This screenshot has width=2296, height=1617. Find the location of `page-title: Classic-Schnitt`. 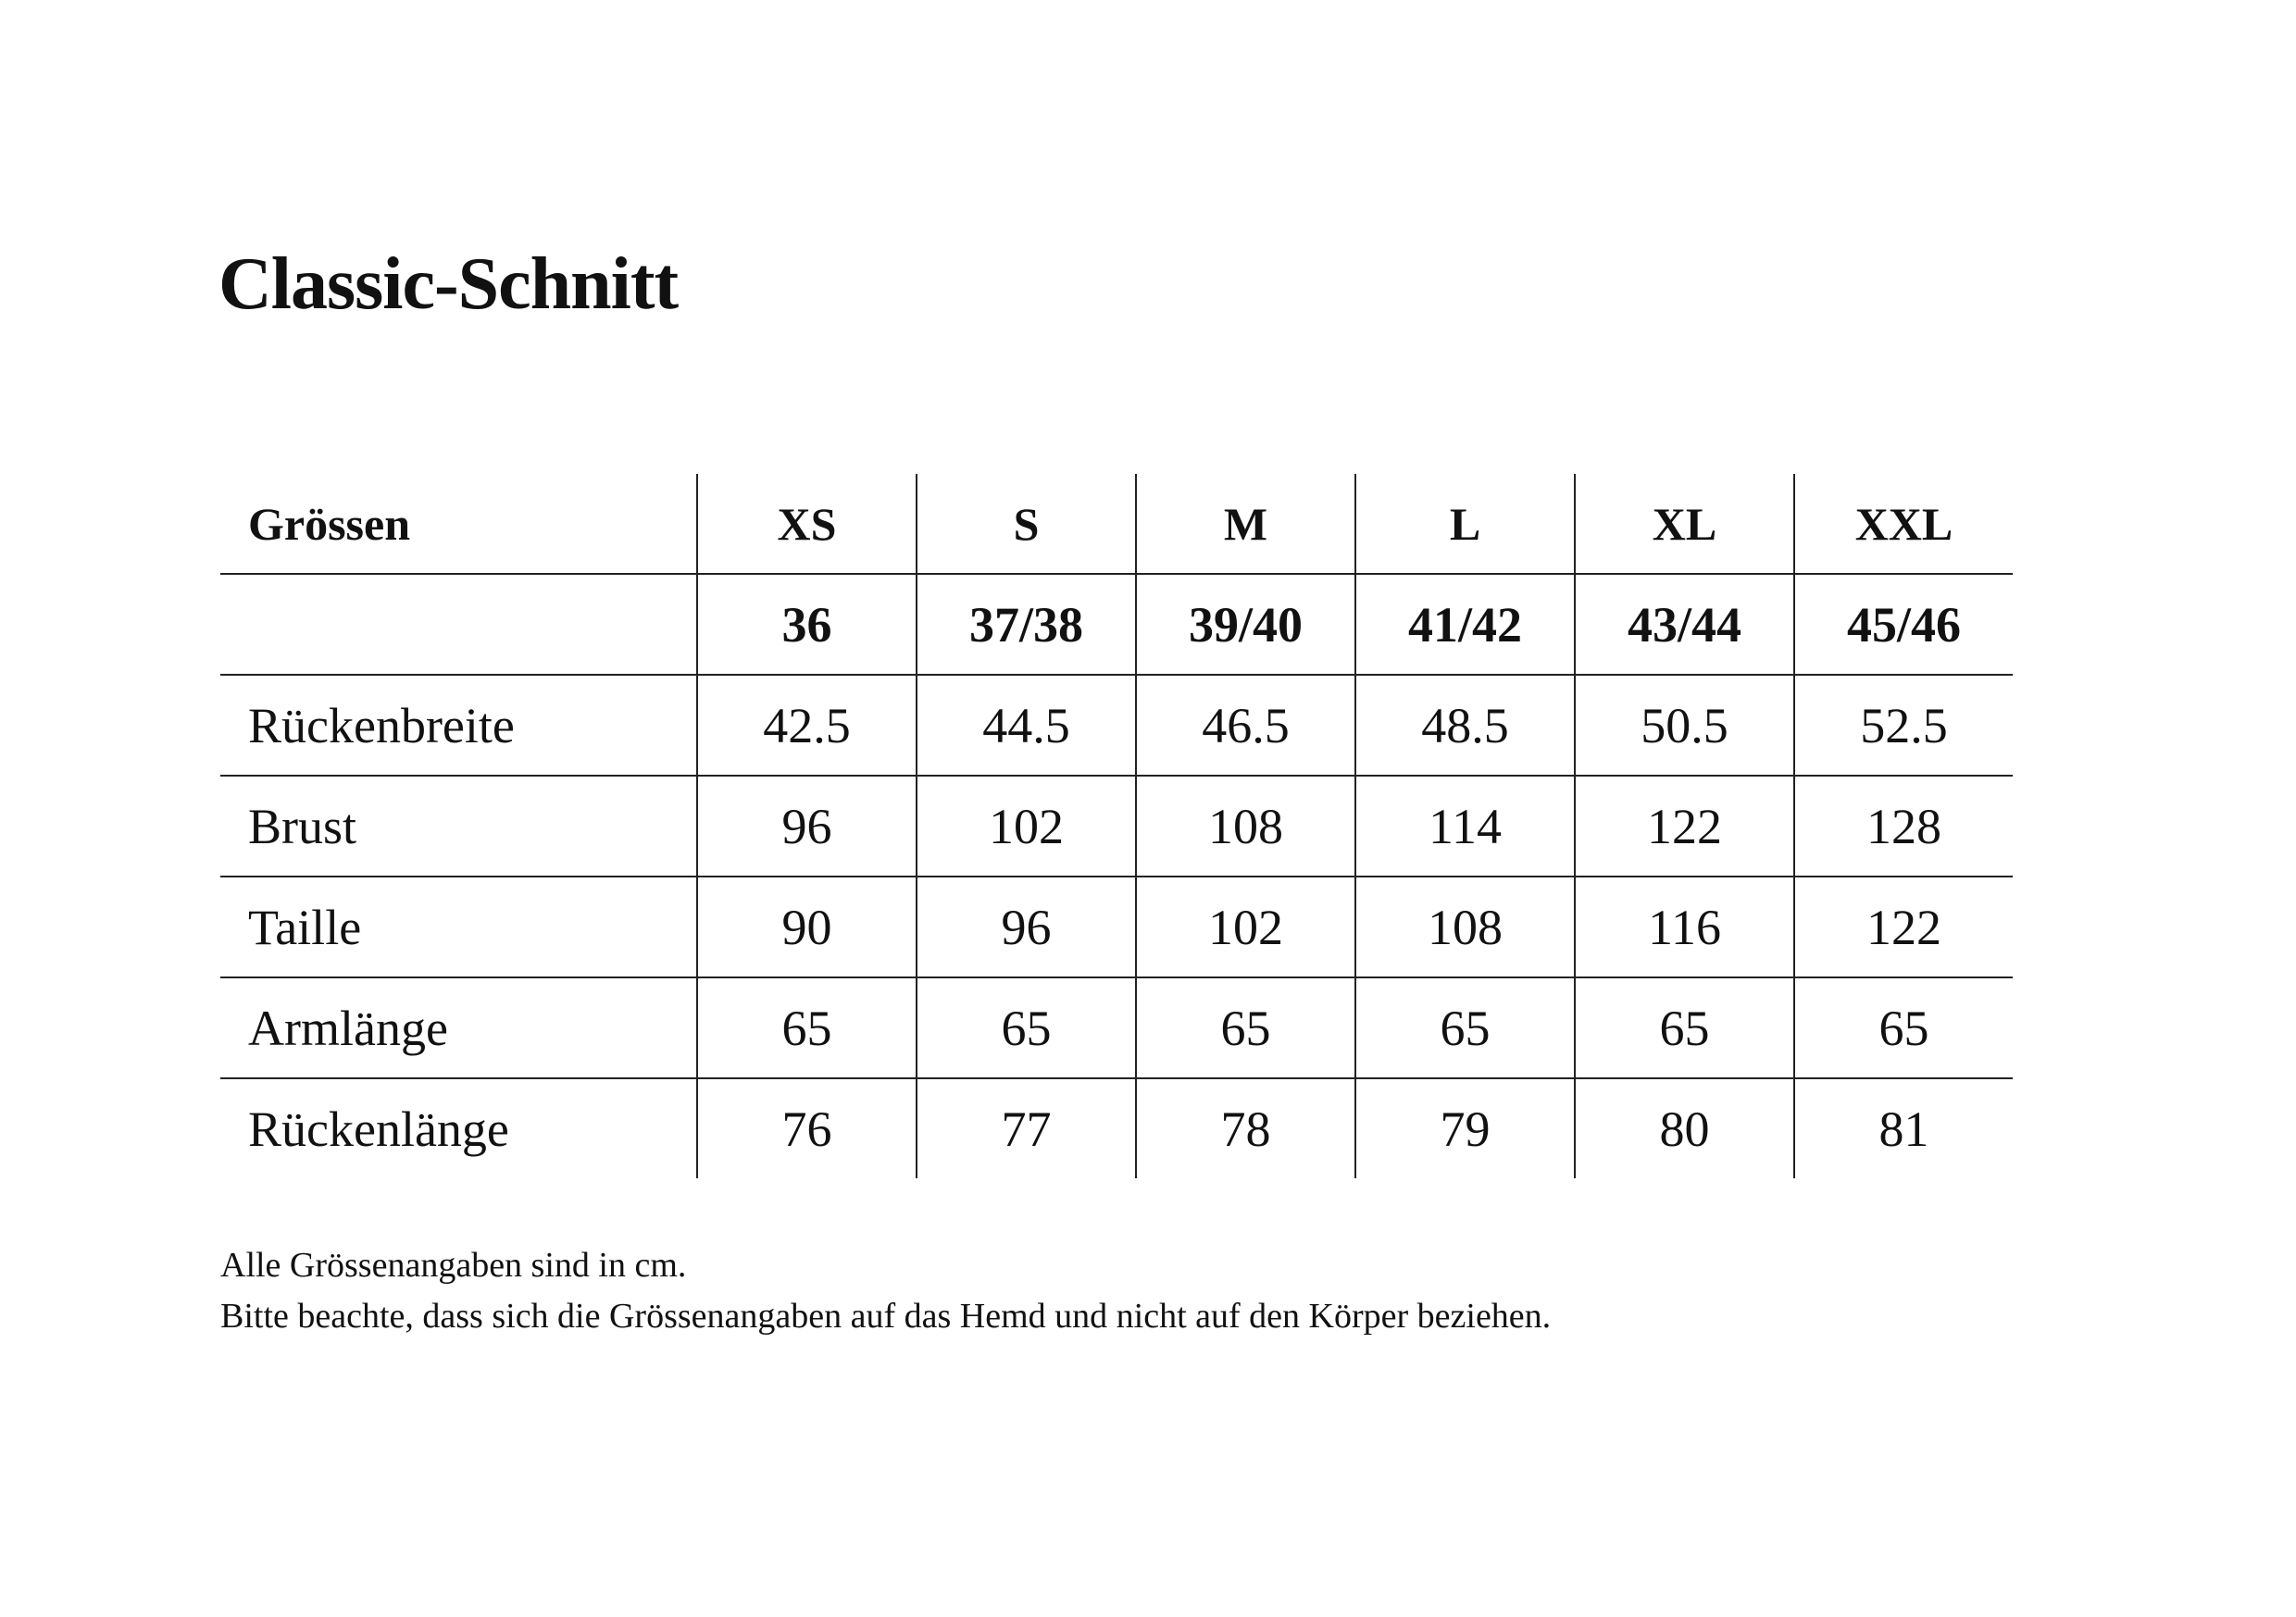

page-title: Classic-Schnitt is located at coordinates (448, 284).